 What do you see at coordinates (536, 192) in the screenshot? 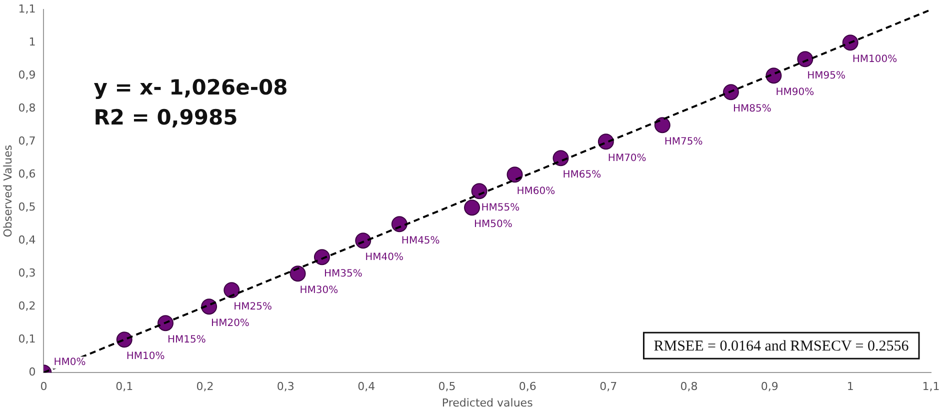
I see `annotation: HM60%` at bounding box center [536, 192].